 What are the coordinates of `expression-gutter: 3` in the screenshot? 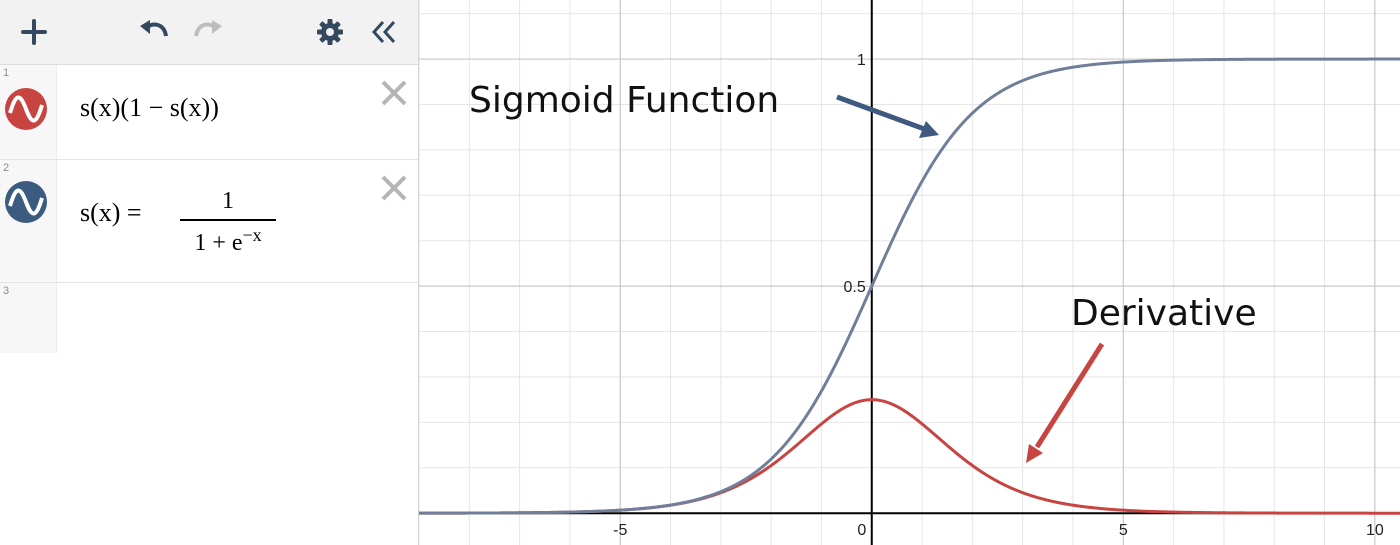 It's located at (28, 318).